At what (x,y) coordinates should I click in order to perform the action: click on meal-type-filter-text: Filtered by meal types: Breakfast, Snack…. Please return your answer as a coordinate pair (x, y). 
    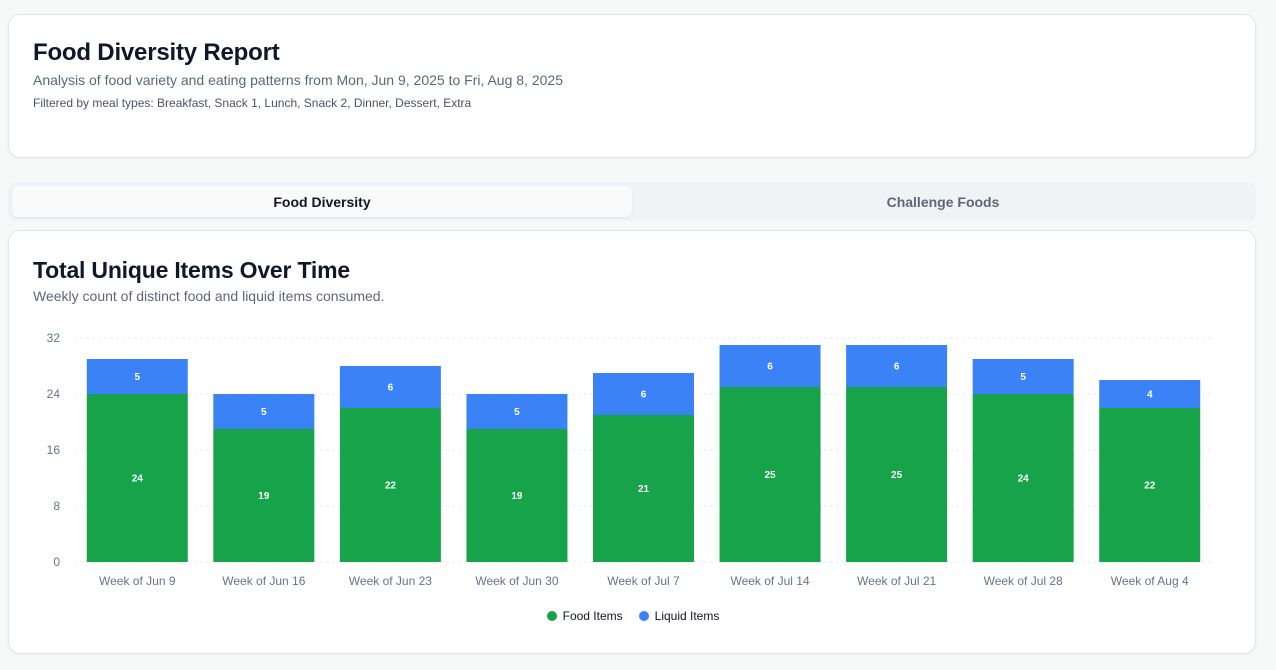
    Looking at the image, I should click on (252, 103).